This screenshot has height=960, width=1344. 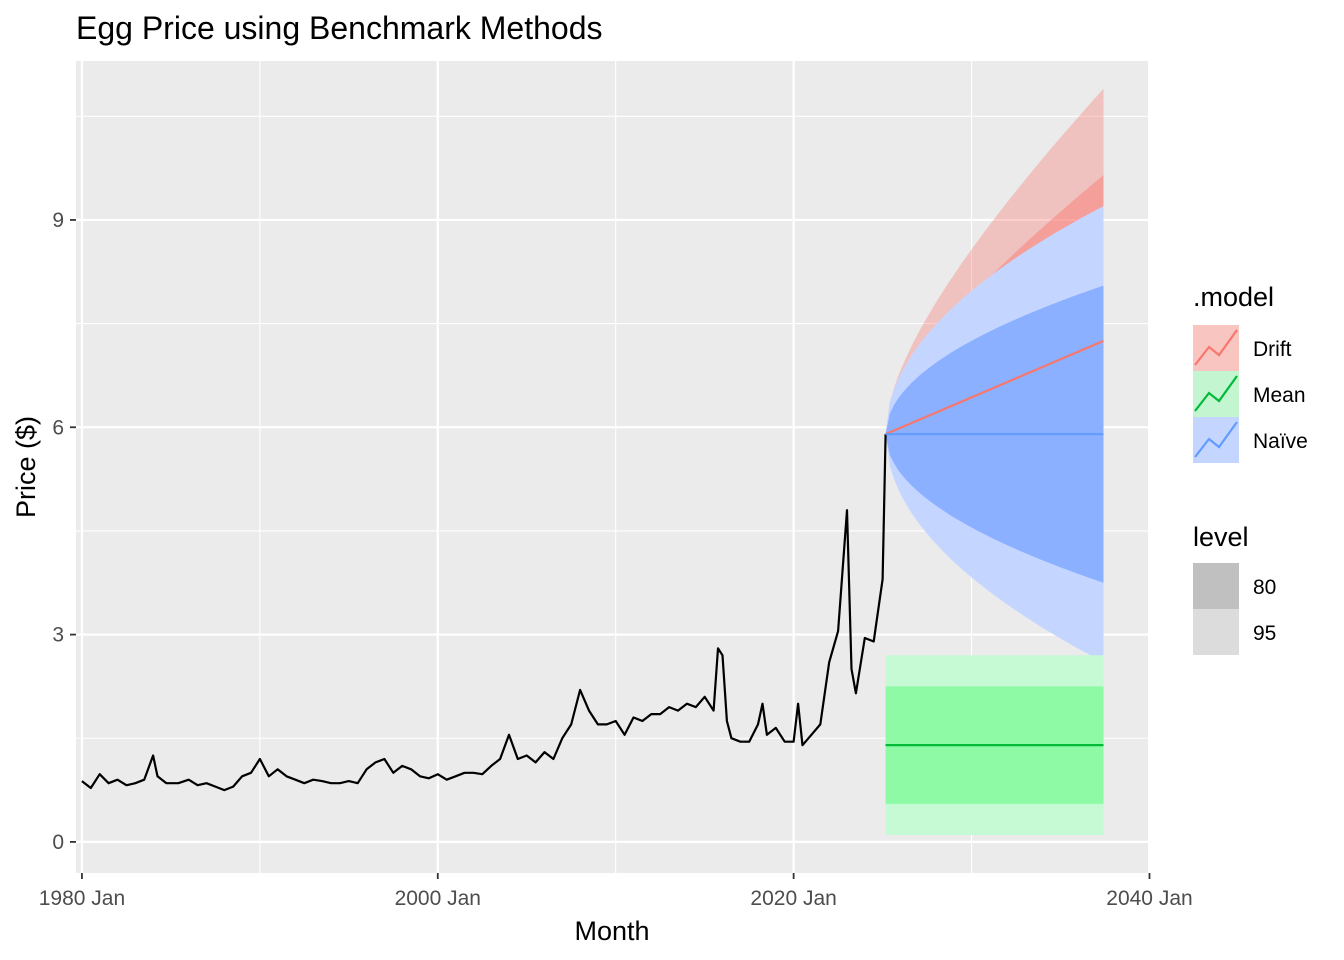 I want to click on y-tick-label: 6, so click(x=58, y=427).